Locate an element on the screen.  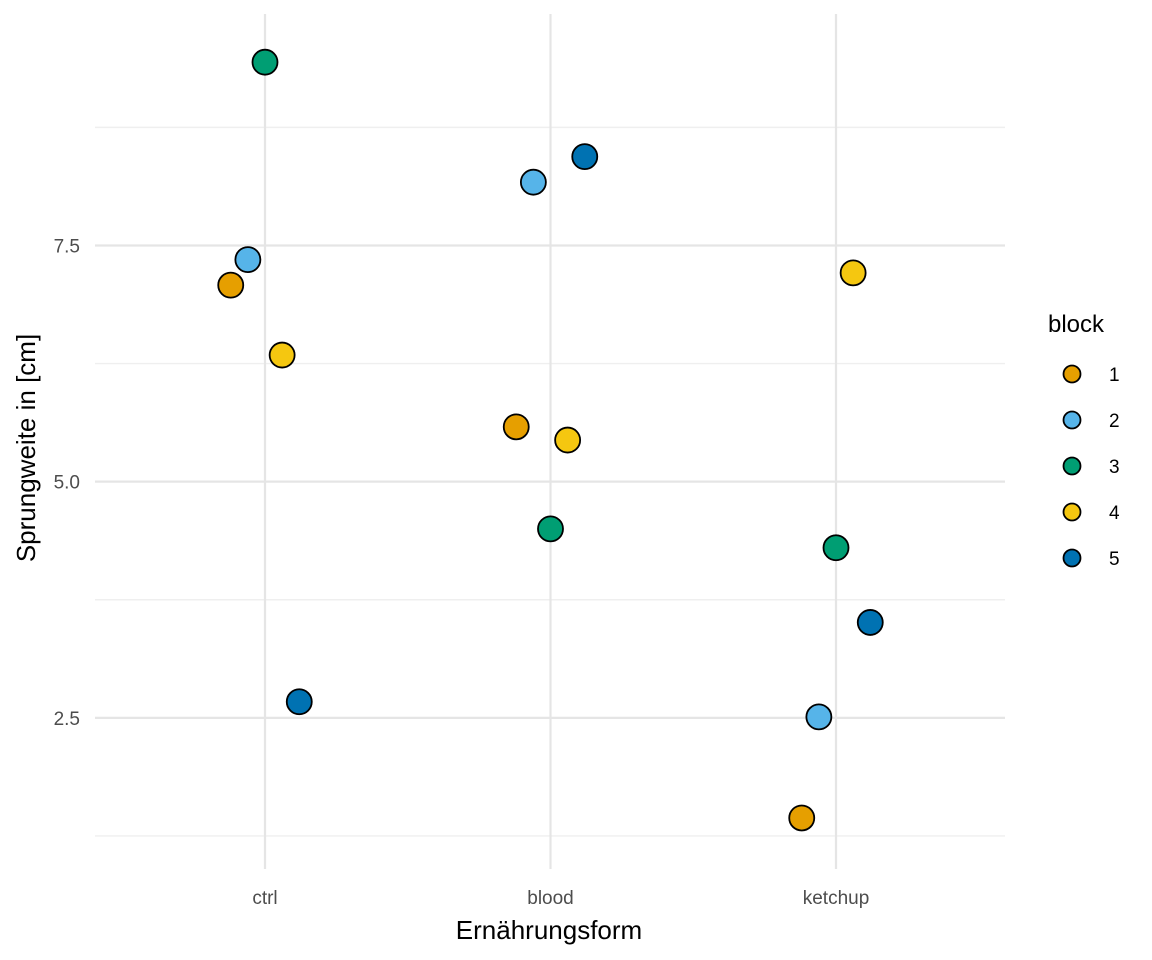
y-tick-label: 7.5 is located at coordinates (67, 246).